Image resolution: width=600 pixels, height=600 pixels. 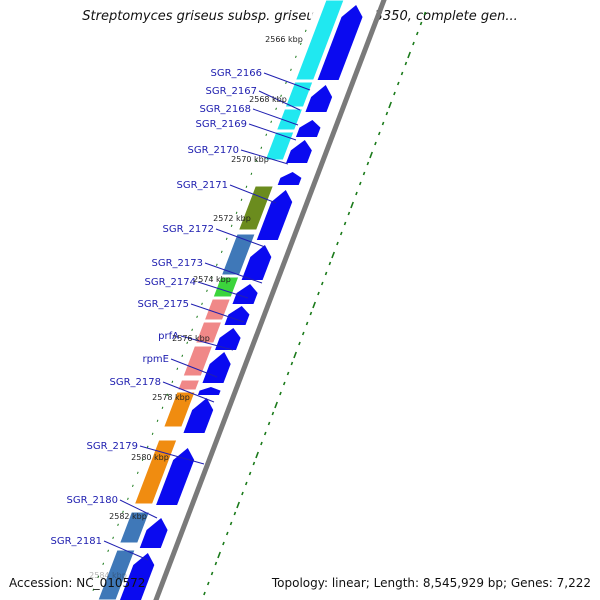 I want to click on gene-label: SGR_2166, so click(x=237, y=73).